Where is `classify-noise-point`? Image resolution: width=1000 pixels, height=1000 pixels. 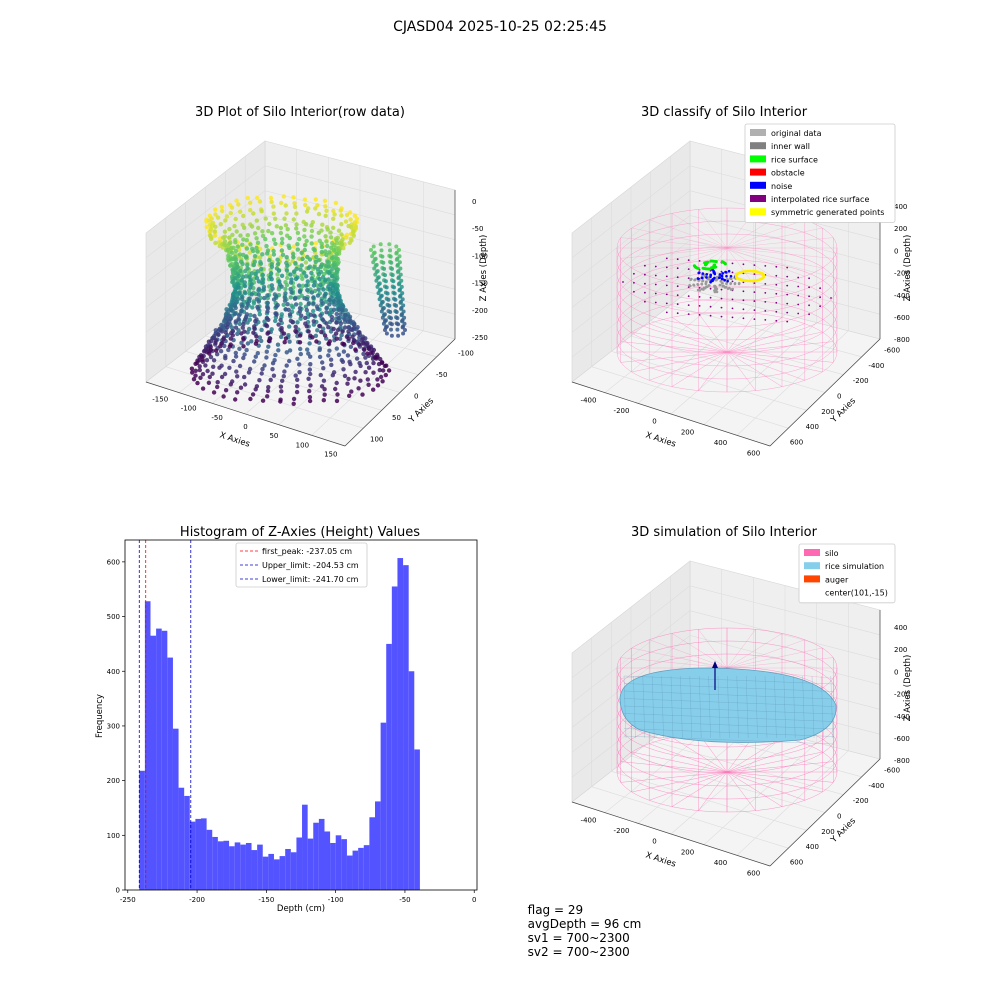
classify-noise-point is located at coordinates (727, 281).